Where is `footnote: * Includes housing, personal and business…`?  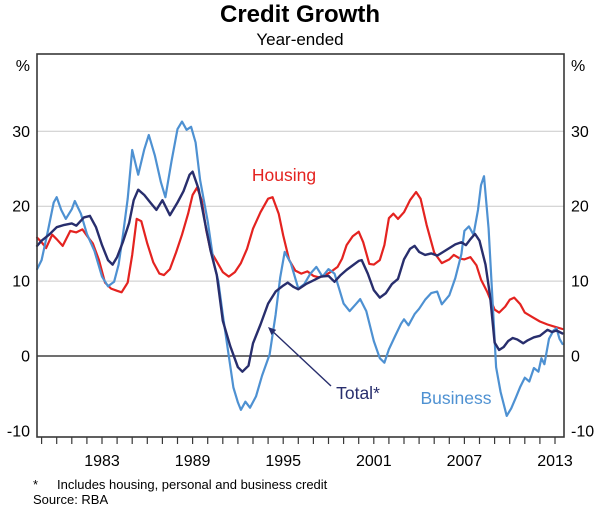
footnote: * Includes housing, personal and business… is located at coordinates (180, 484).